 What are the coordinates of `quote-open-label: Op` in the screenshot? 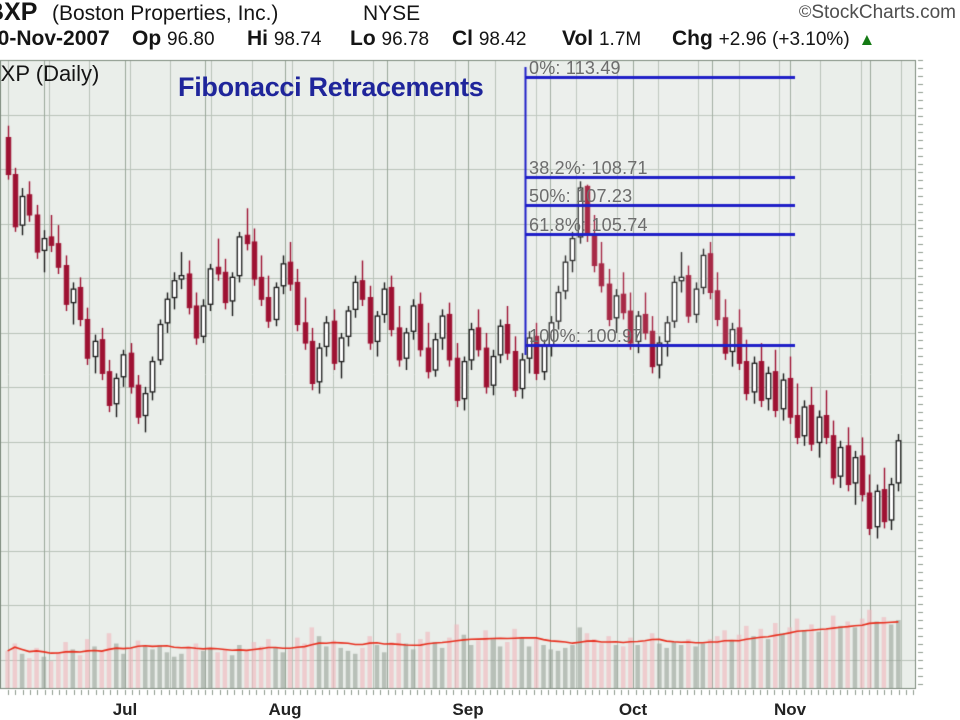 It's located at (147, 38).